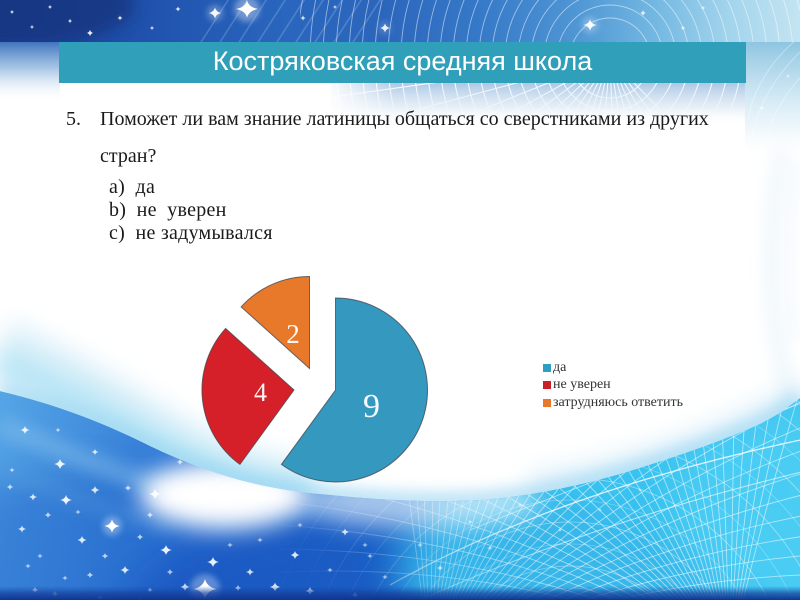 The image size is (800, 600). Describe the element at coordinates (371, 406) in the screenshot. I see `svg-text: 9` at that location.